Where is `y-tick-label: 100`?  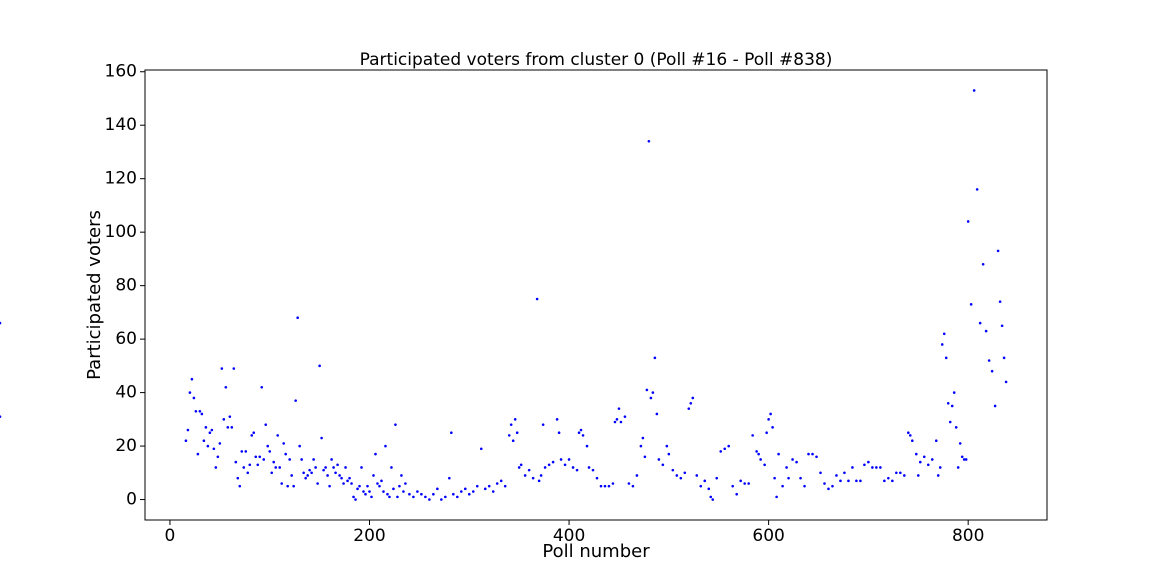 y-tick-label: 100 is located at coordinates (121, 232).